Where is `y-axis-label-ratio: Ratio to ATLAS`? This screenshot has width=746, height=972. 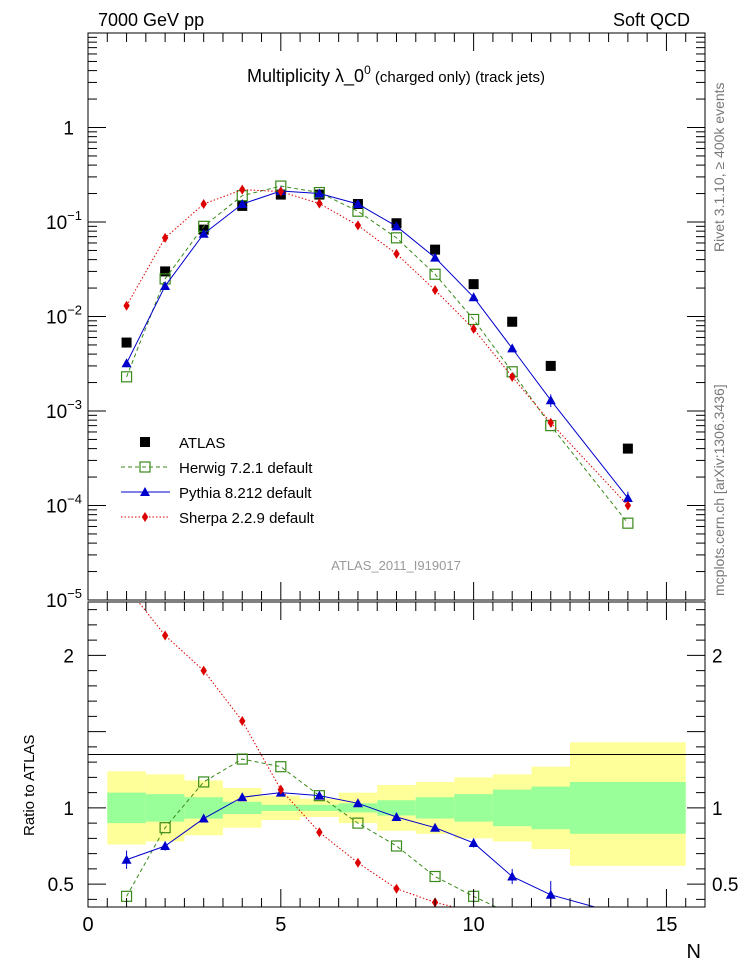
y-axis-label-ratio: Ratio to ATLAS is located at coordinates (29, 785).